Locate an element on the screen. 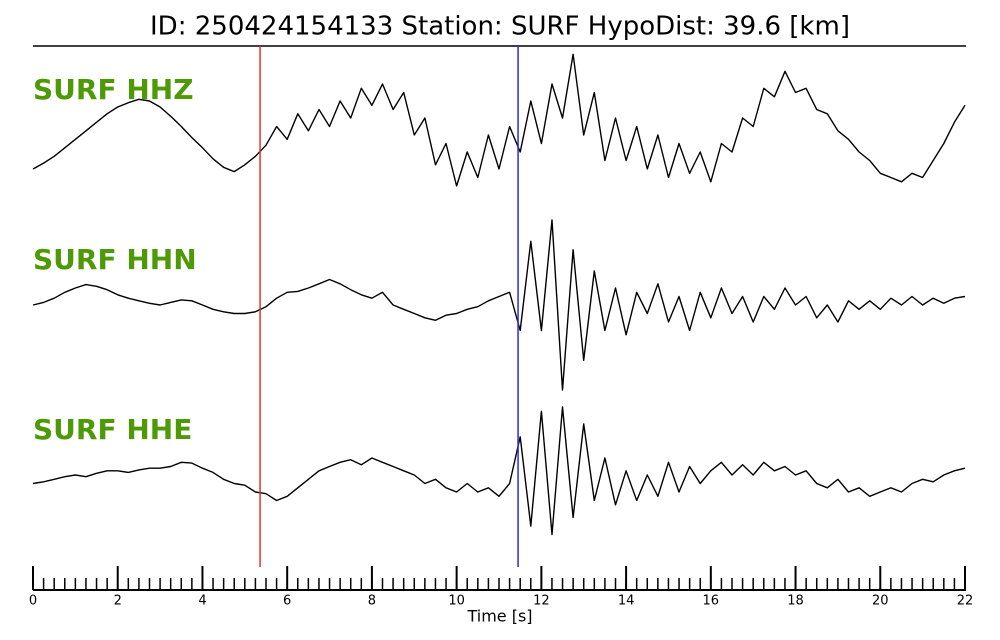 Image resolution: width=1000 pixels, height=640 pixels. x-tick-label: 10 is located at coordinates (456, 601).